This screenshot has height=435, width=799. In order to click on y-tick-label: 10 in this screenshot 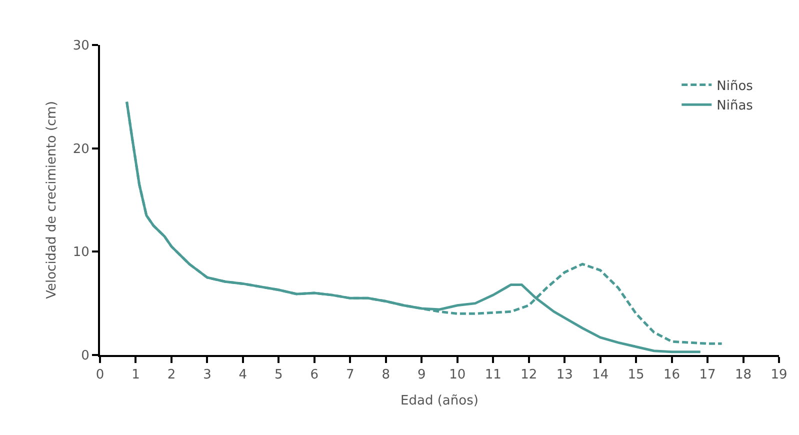, I will do `click(81, 252)`.